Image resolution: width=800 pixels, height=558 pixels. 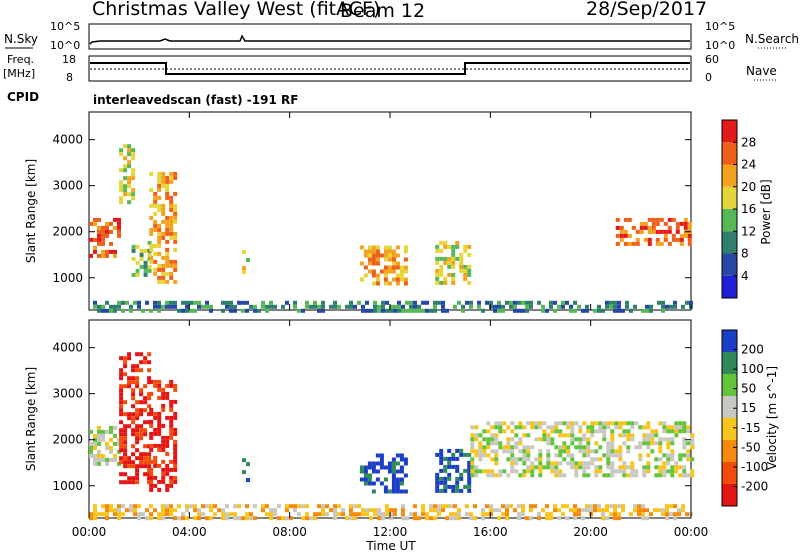 What do you see at coordinates (67, 278) in the screenshot?
I see `y-tick-label: 1000` at bounding box center [67, 278].